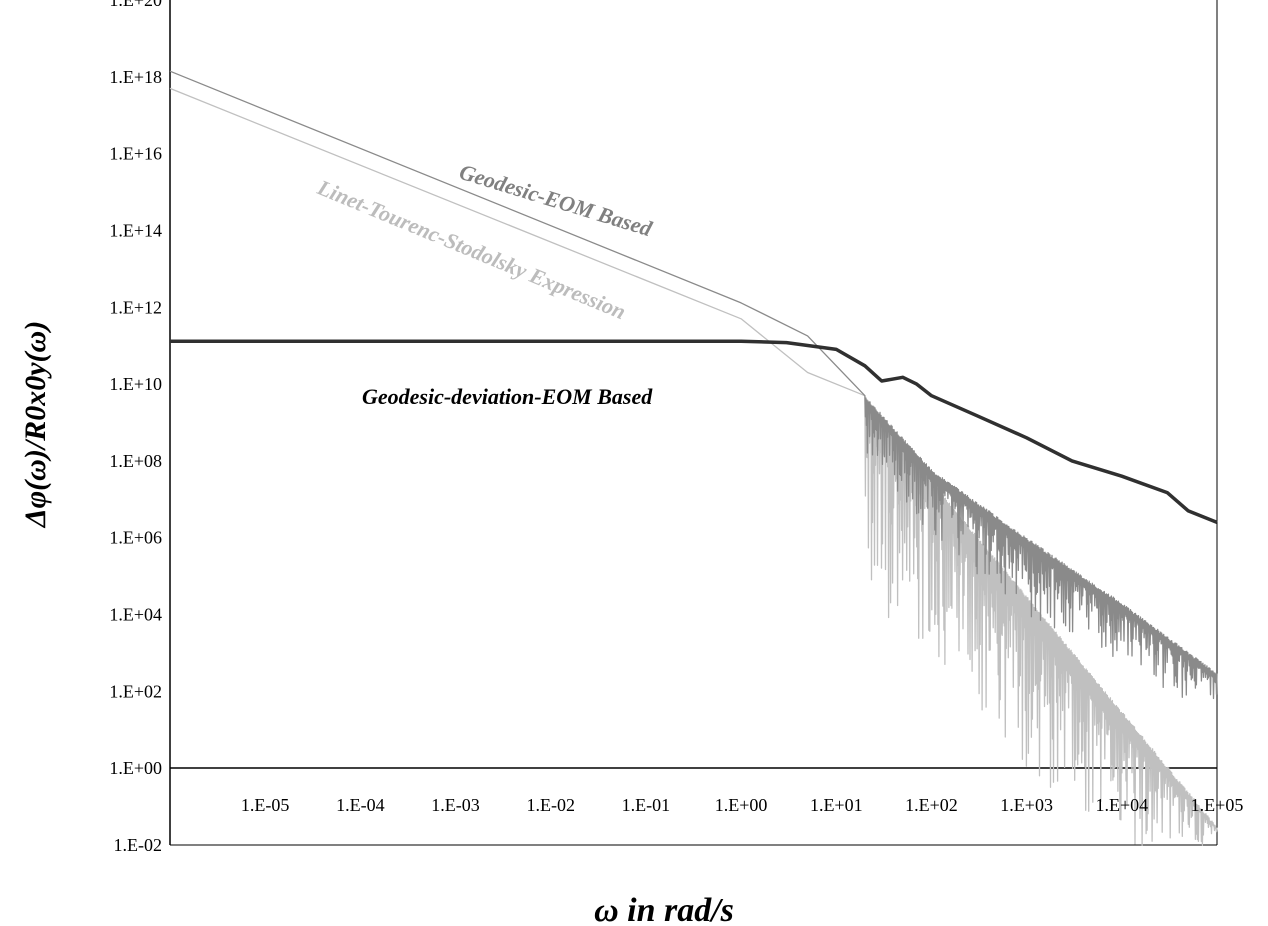  Describe the element at coordinates (135, 768) in the screenshot. I see `y-tick-label: 1.E+00` at that location.